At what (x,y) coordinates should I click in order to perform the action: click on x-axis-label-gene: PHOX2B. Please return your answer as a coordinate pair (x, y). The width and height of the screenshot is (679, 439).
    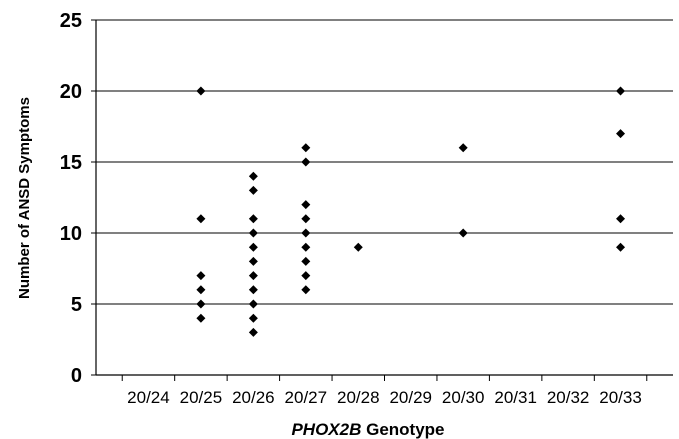
    Looking at the image, I should click on (326, 429).